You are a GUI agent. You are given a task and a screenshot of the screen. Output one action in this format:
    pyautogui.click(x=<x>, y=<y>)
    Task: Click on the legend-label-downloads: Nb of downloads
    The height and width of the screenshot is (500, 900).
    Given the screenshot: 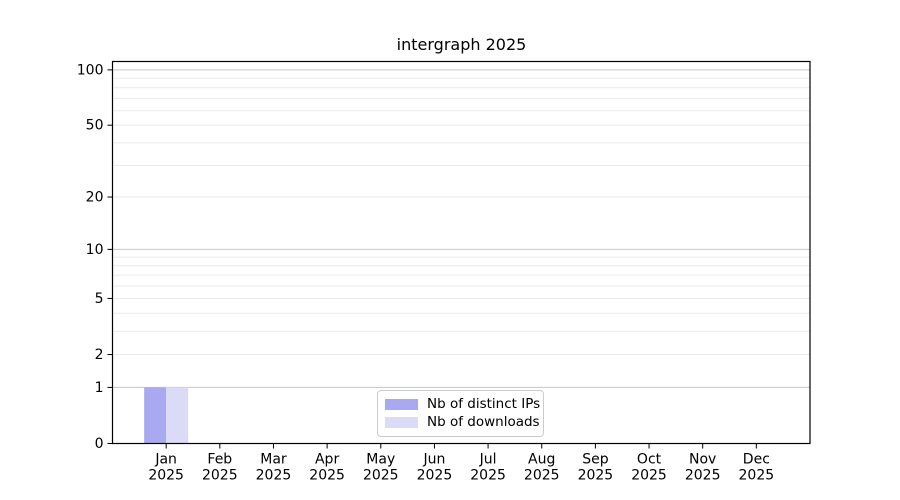 What is the action you would take?
    pyautogui.click(x=483, y=421)
    